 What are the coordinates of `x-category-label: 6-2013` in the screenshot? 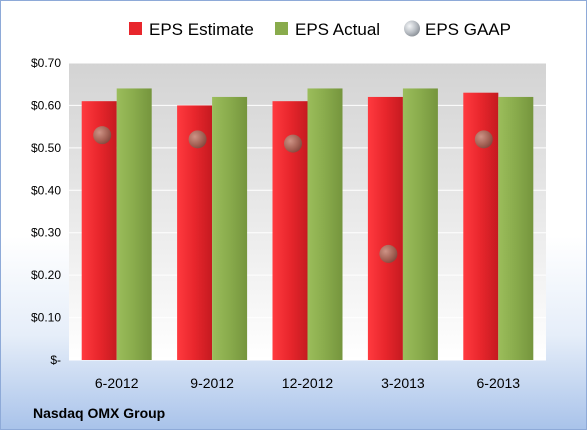 It's located at (499, 383).